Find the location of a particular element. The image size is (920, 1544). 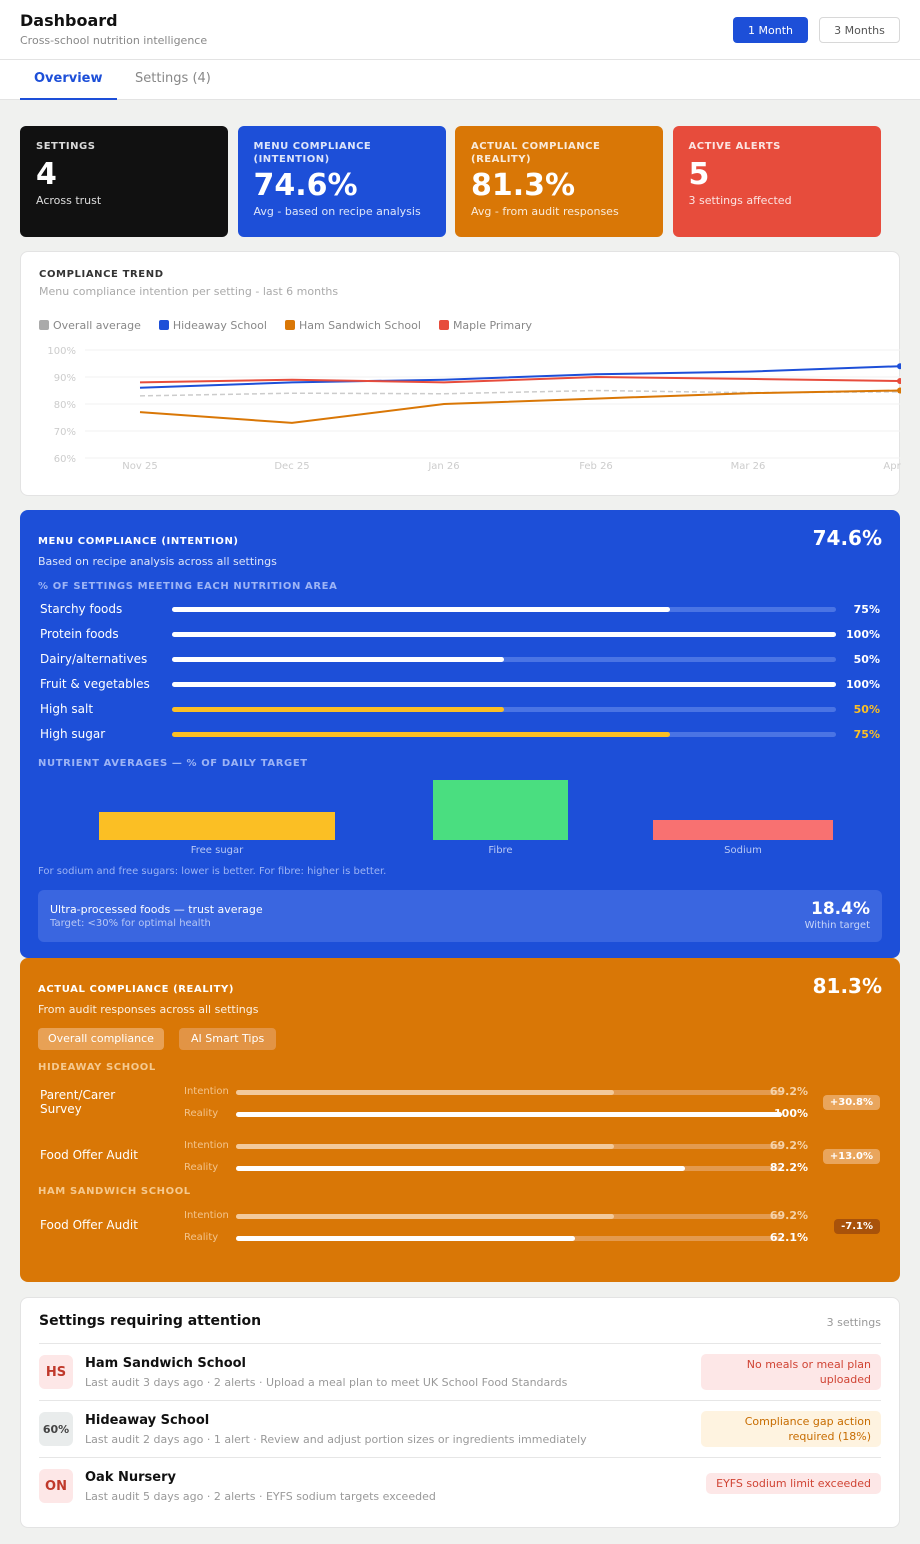

ai-smart-tips-button: AI Smart Tips is located at coordinates (228, 1039).